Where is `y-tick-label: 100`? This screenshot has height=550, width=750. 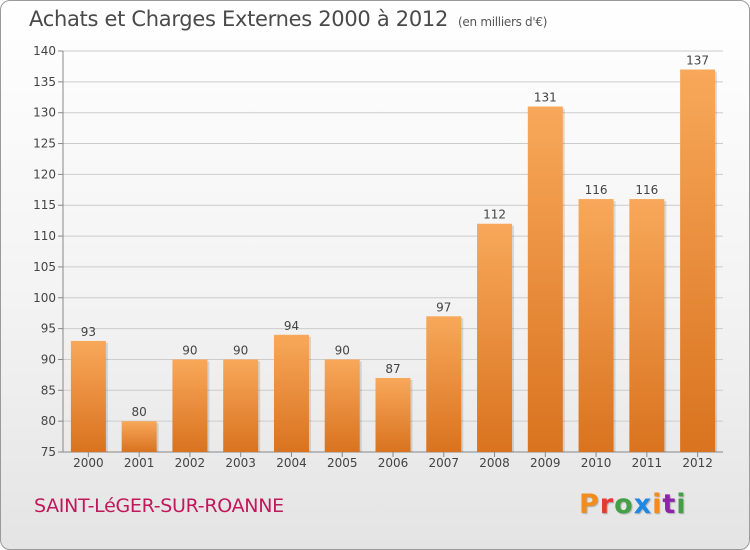 y-tick-label: 100 is located at coordinates (44, 298).